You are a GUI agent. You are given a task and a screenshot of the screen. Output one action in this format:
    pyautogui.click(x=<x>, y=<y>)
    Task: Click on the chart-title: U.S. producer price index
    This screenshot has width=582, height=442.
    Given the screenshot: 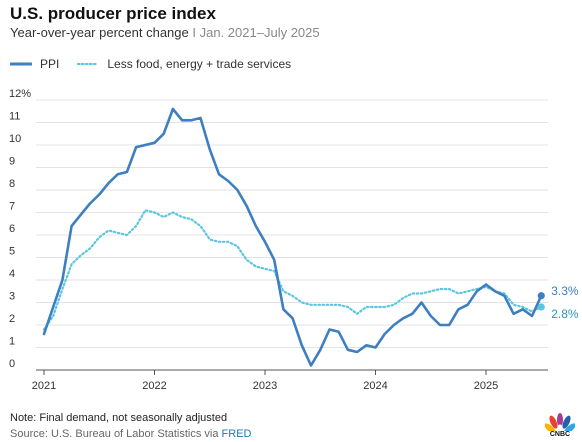 What is the action you would take?
    pyautogui.click(x=113, y=13)
    